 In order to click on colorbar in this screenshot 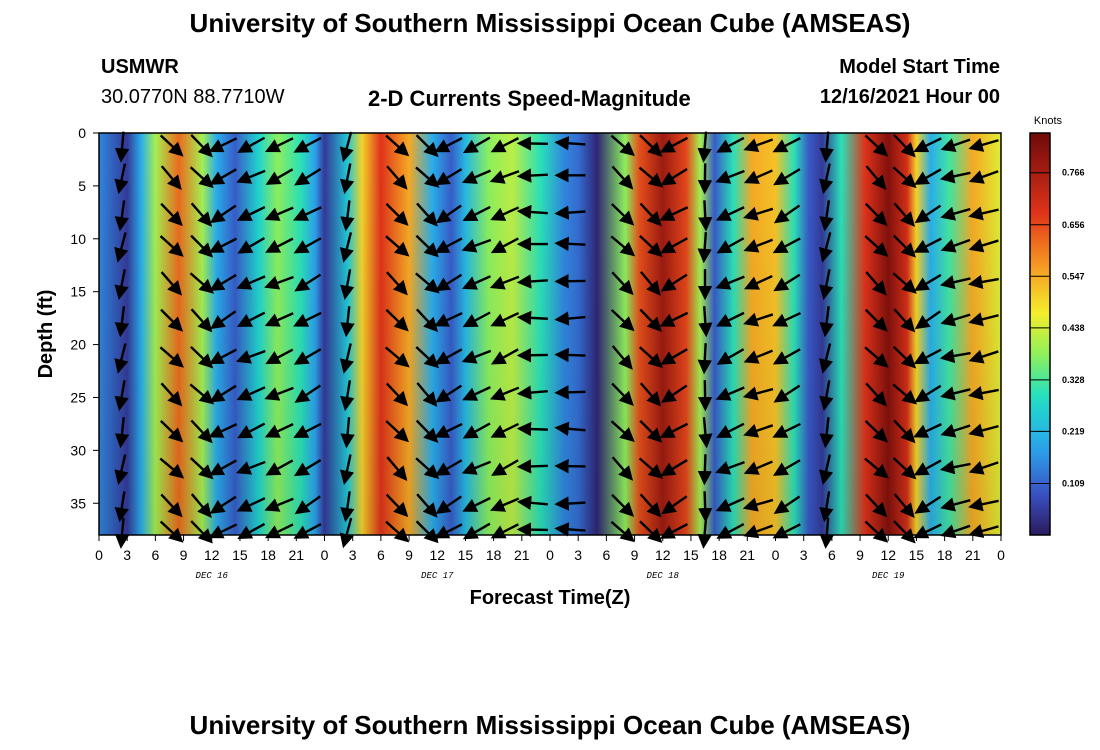, I will do `click(1040, 334)`.